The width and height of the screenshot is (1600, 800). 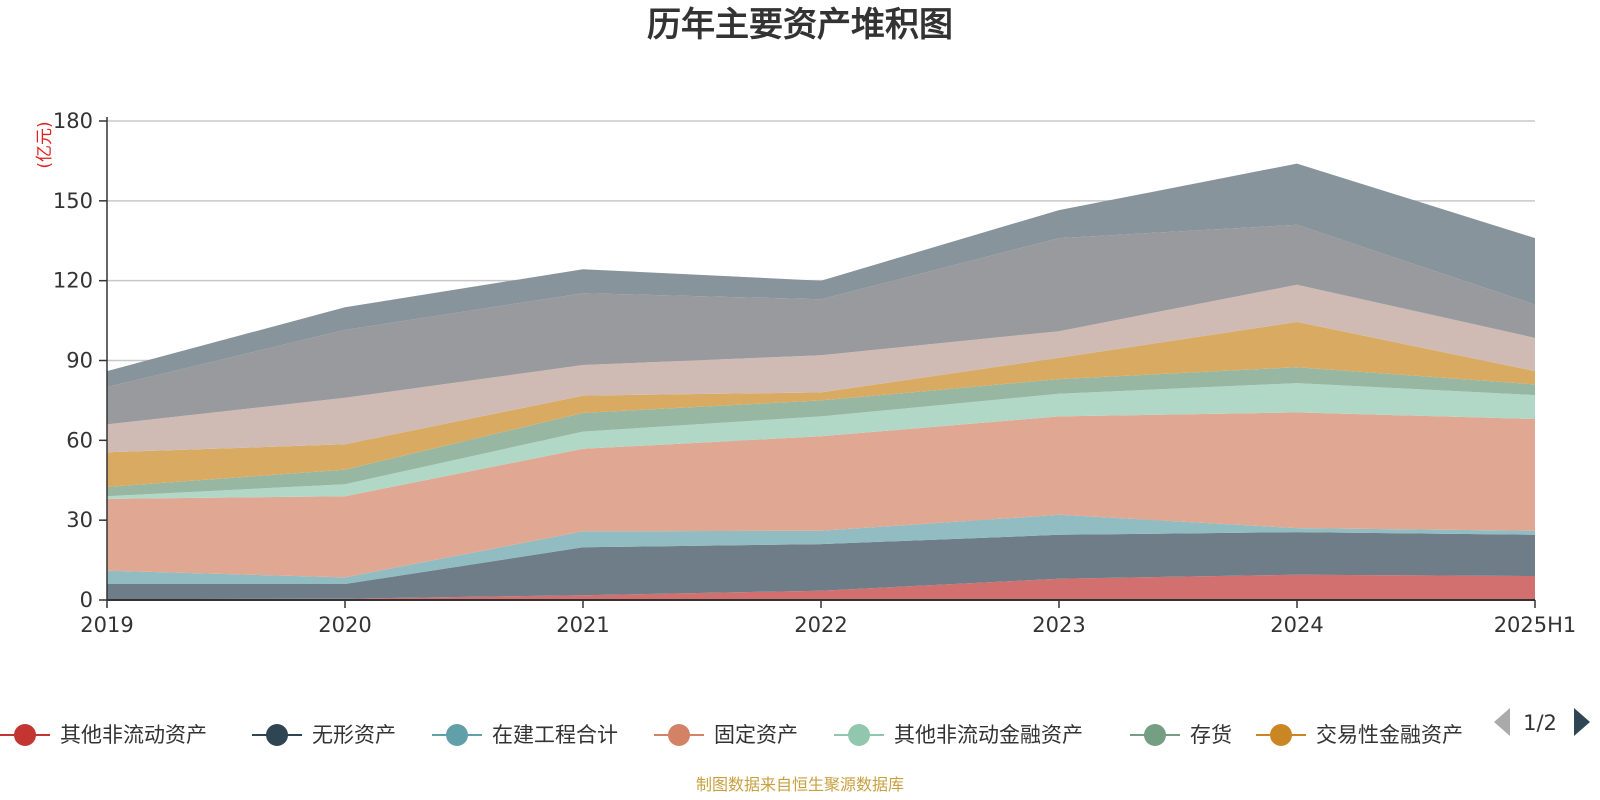 I want to click on legend-item-3: 在建工程合计, so click(x=525, y=735).